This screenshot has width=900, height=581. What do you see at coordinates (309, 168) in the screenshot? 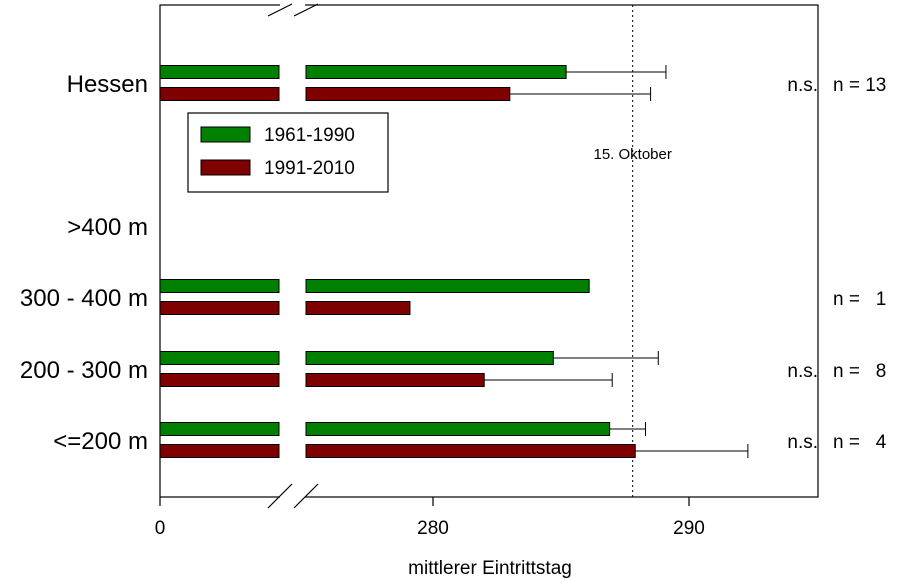
I see `legend-label: 1991-2010` at bounding box center [309, 168].